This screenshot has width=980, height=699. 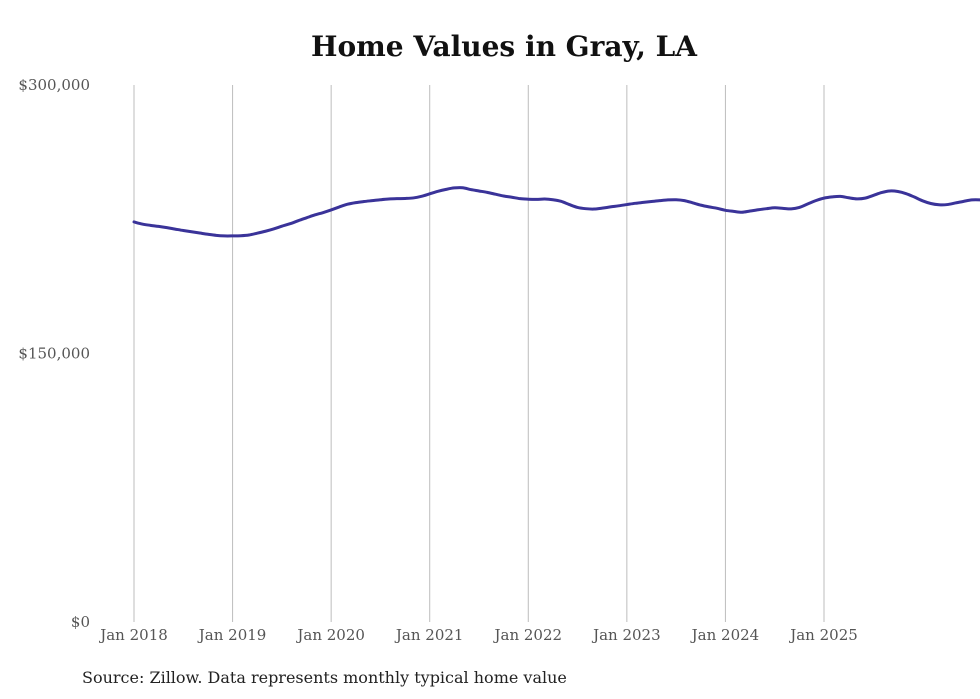 I want to click on chart-title: Home Values in Gray, LA, so click(x=504, y=46).